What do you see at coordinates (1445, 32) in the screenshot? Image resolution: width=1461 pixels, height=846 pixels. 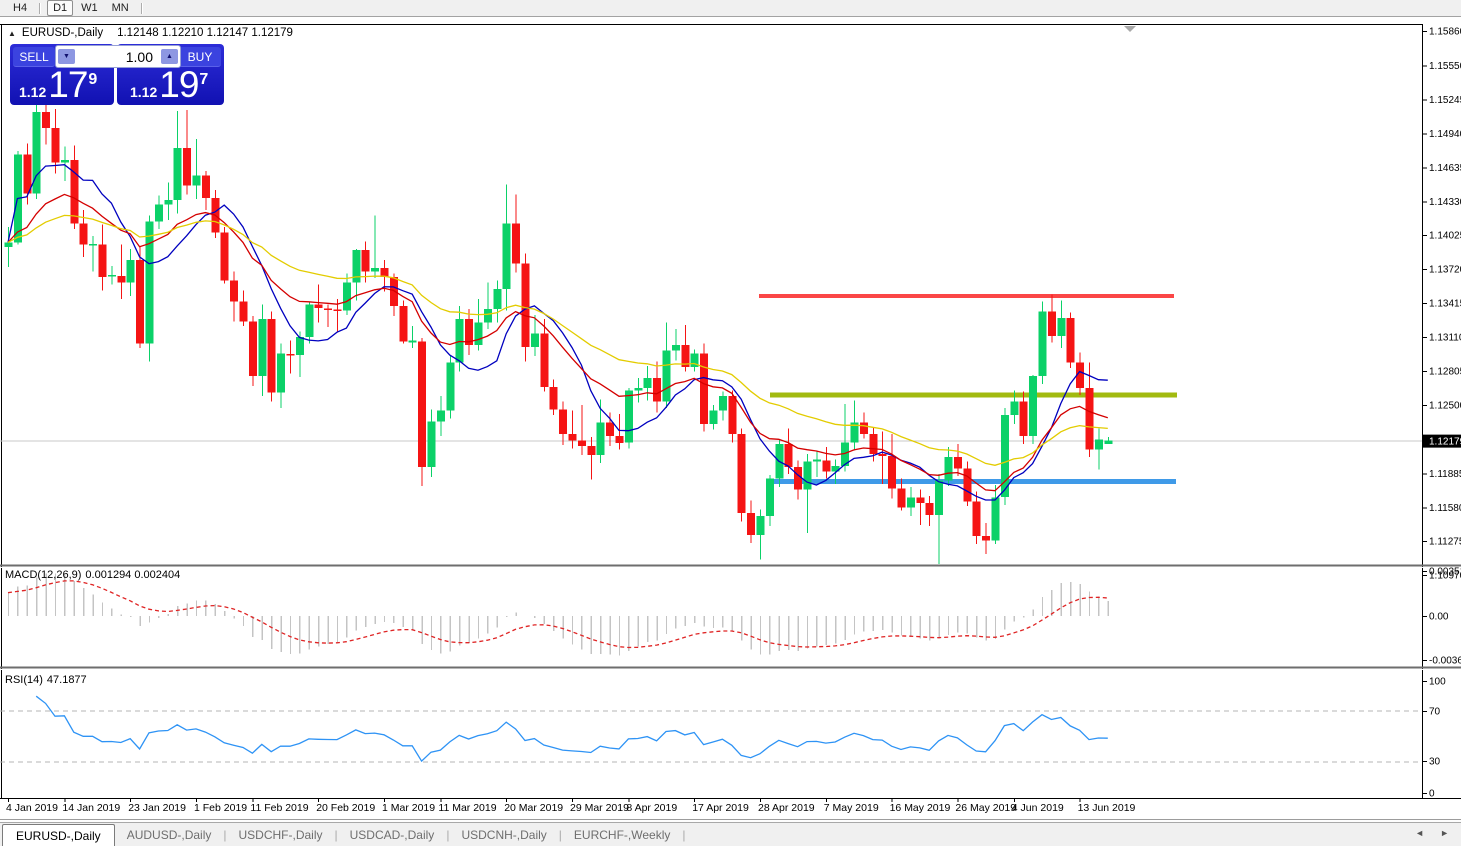 I see `svg-text: 1.15860` at bounding box center [1445, 32].